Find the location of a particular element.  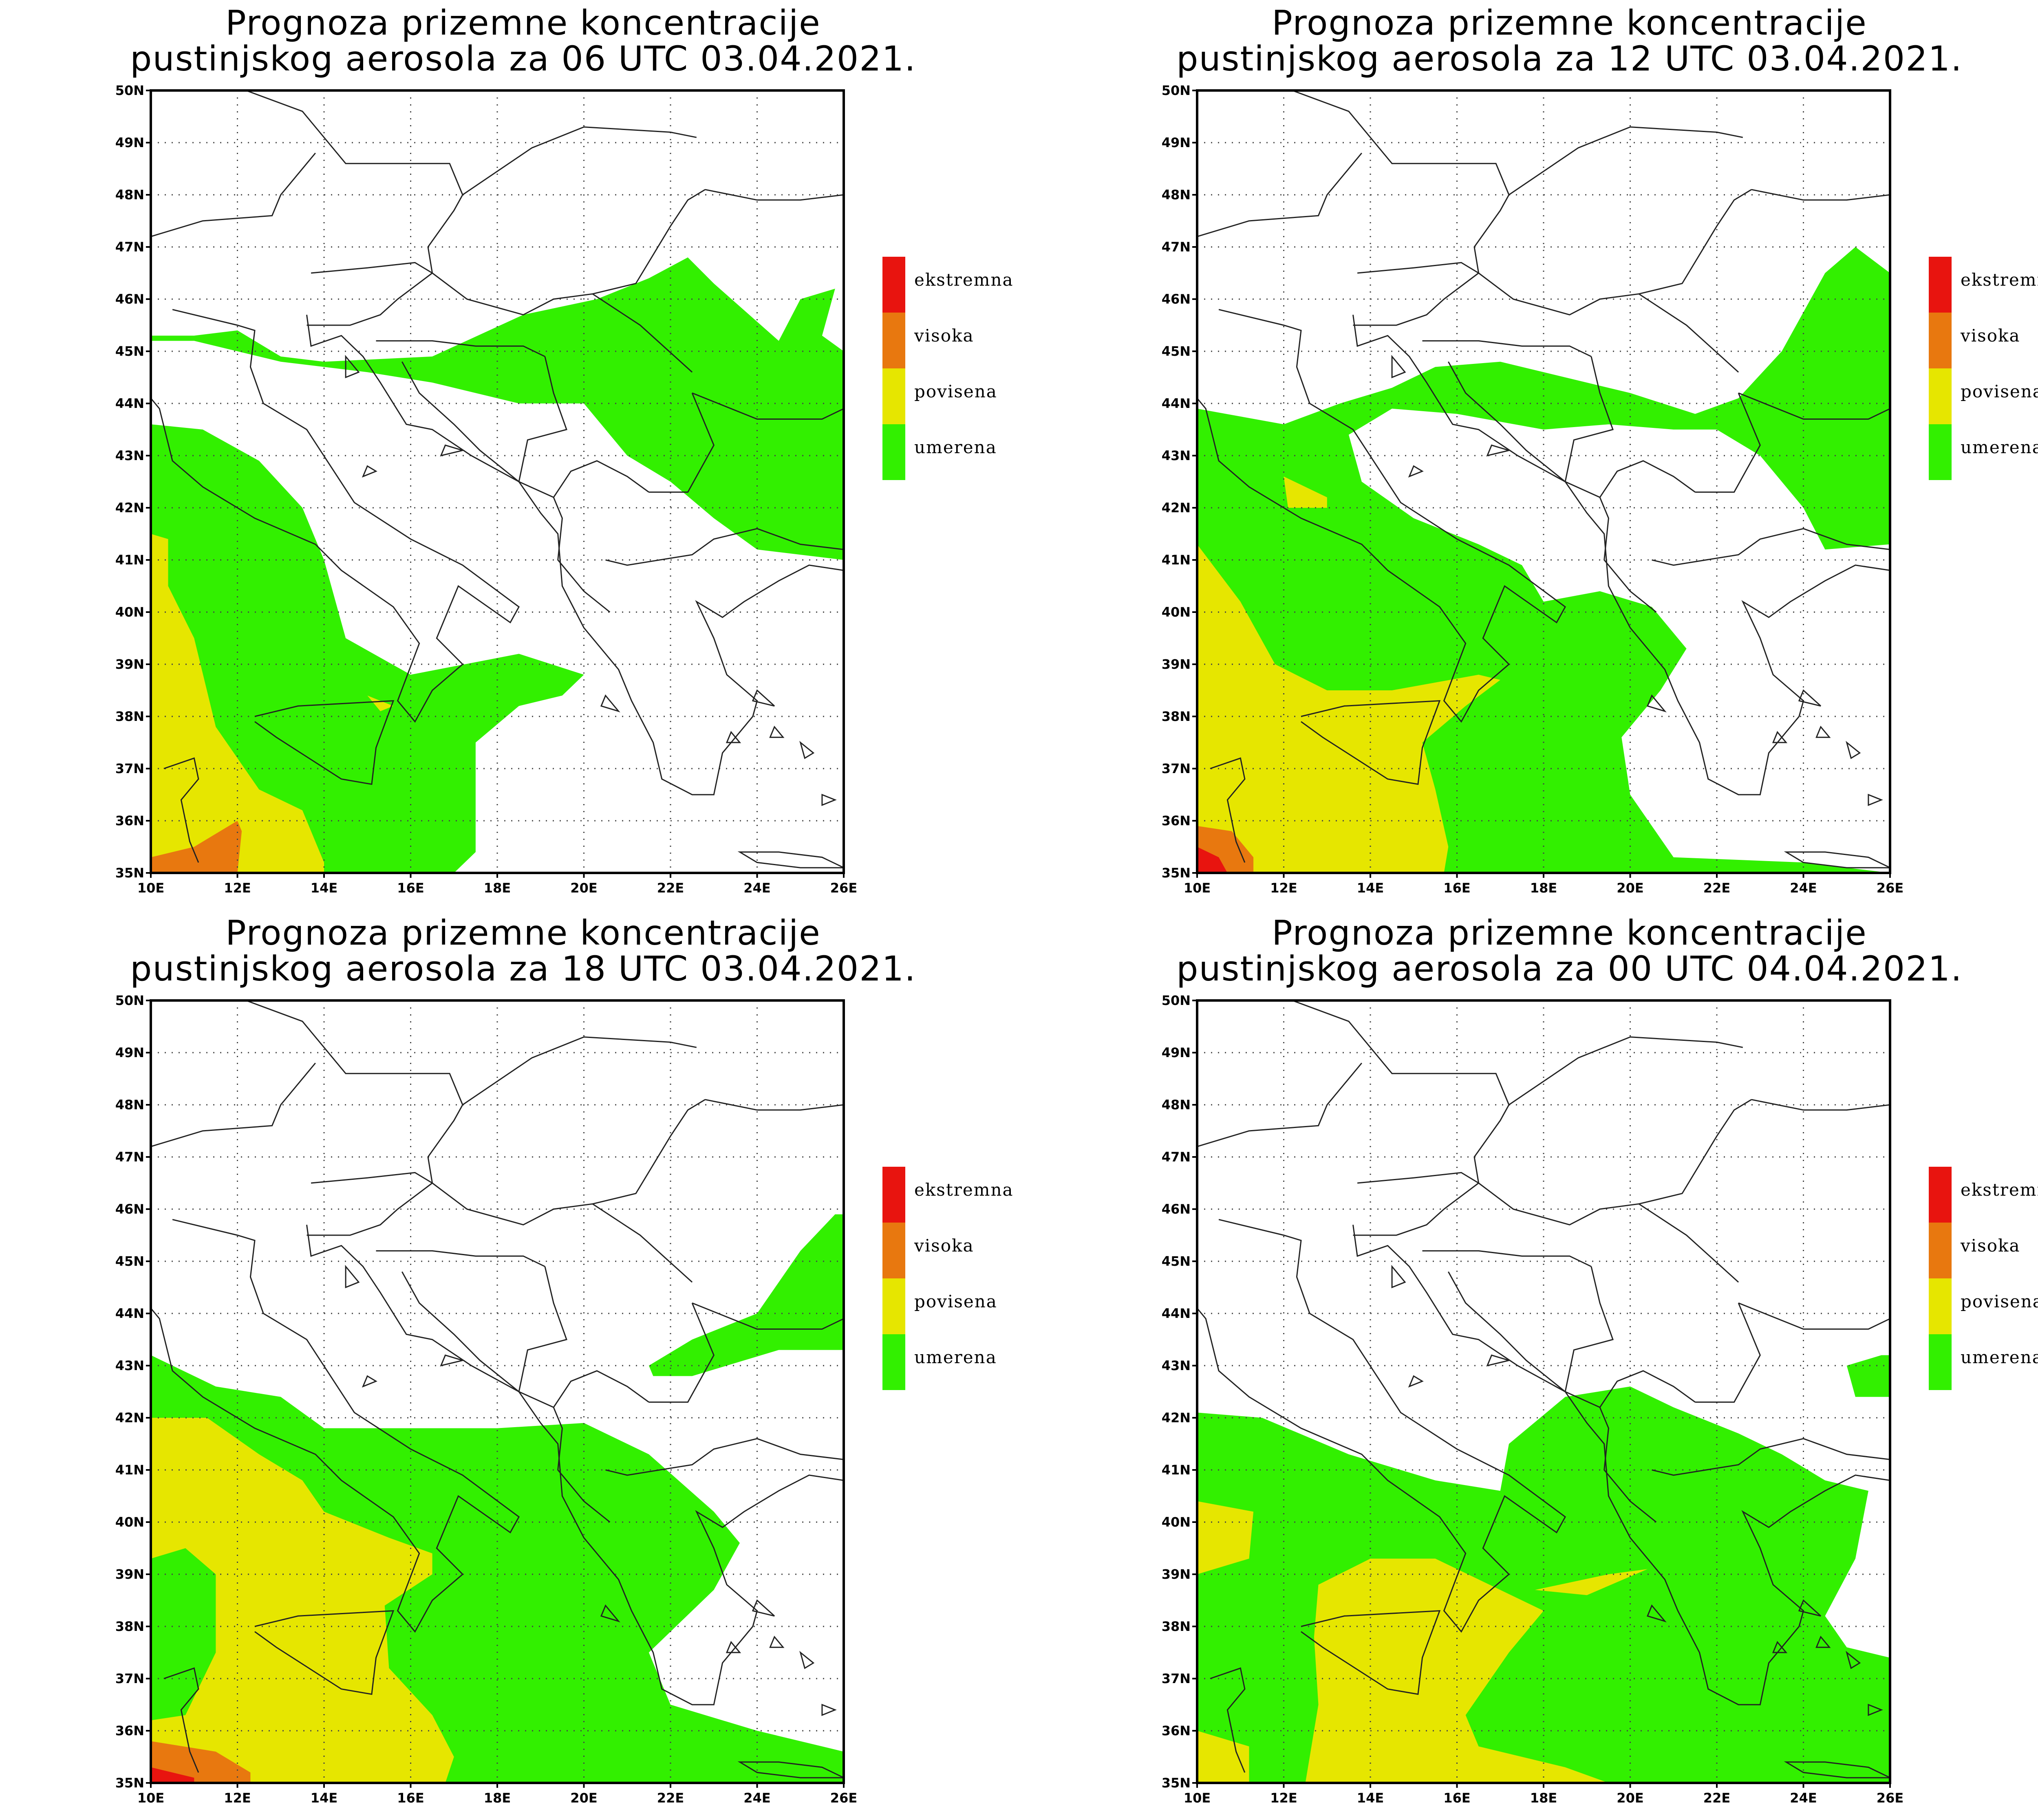

legend-item: visoka is located at coordinates (1984, 1251).